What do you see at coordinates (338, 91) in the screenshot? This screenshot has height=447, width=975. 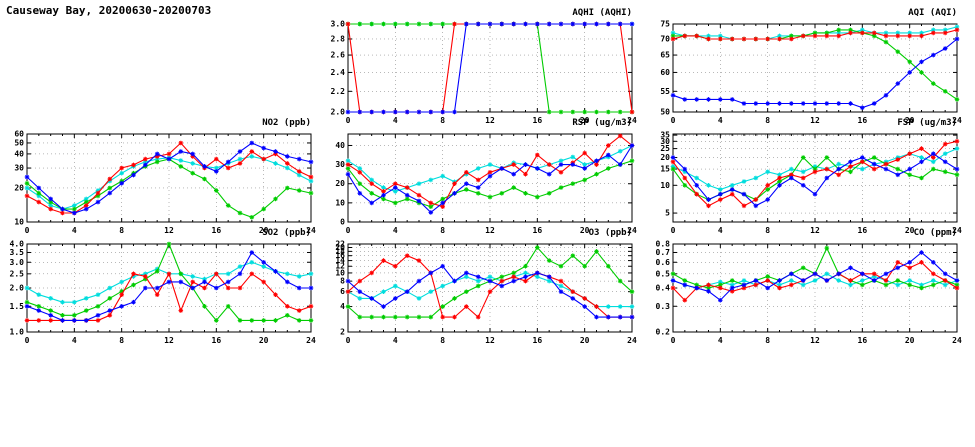 I see `svg-text: 2.2` at bounding box center [338, 91].